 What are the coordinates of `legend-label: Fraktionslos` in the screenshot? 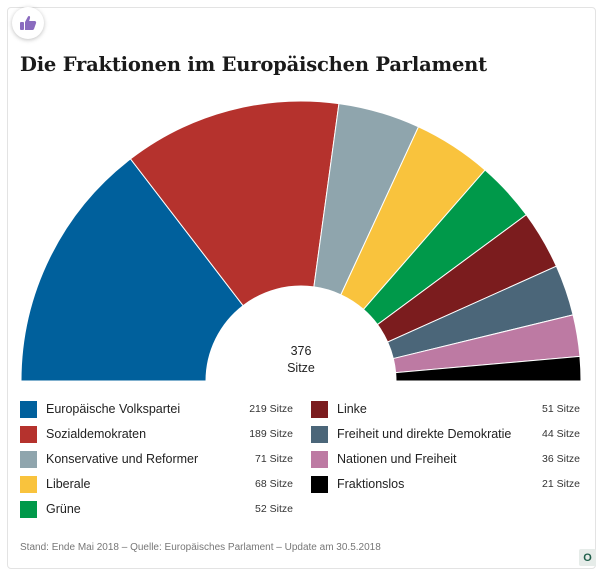 It's located at (371, 484).